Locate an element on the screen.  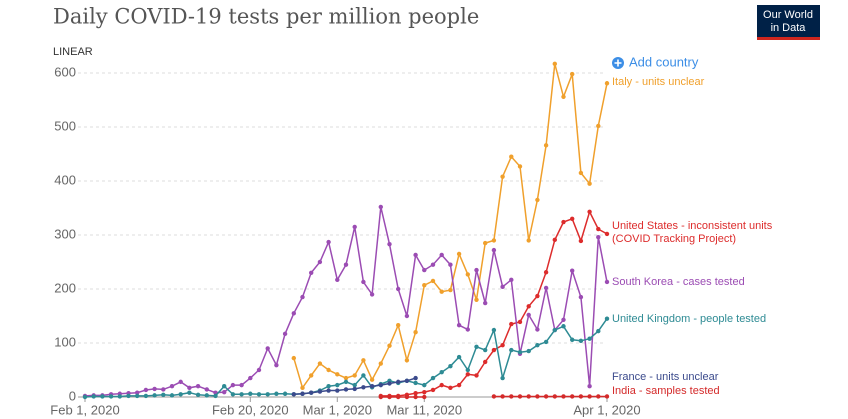
chart-title: Daily COVID-19 tests per million people is located at coordinates (266, 17).